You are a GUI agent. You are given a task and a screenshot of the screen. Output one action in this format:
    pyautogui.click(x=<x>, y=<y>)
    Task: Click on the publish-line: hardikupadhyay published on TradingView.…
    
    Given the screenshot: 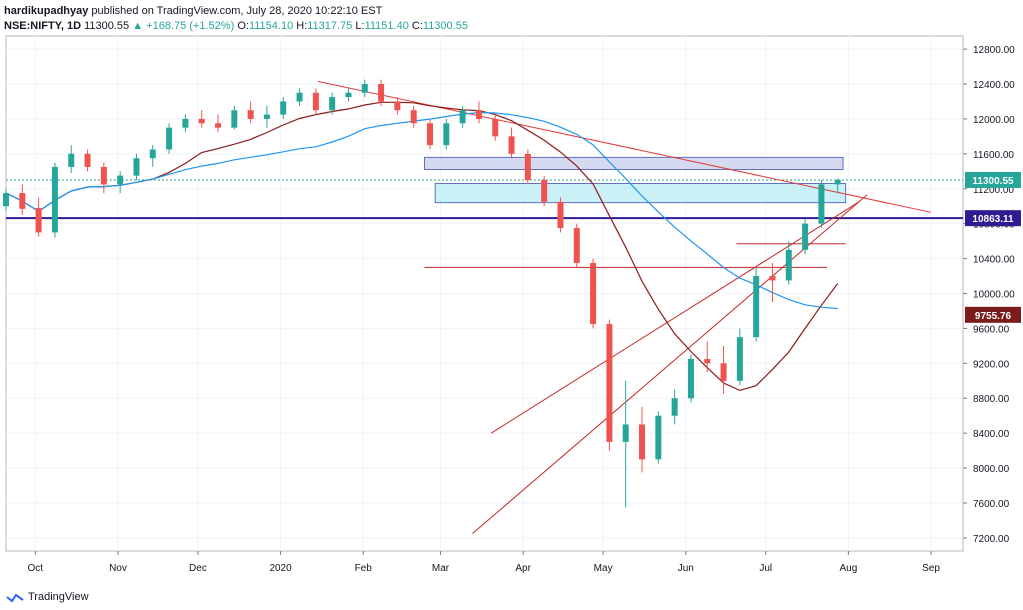 What is the action you would take?
    pyautogui.click(x=193, y=11)
    